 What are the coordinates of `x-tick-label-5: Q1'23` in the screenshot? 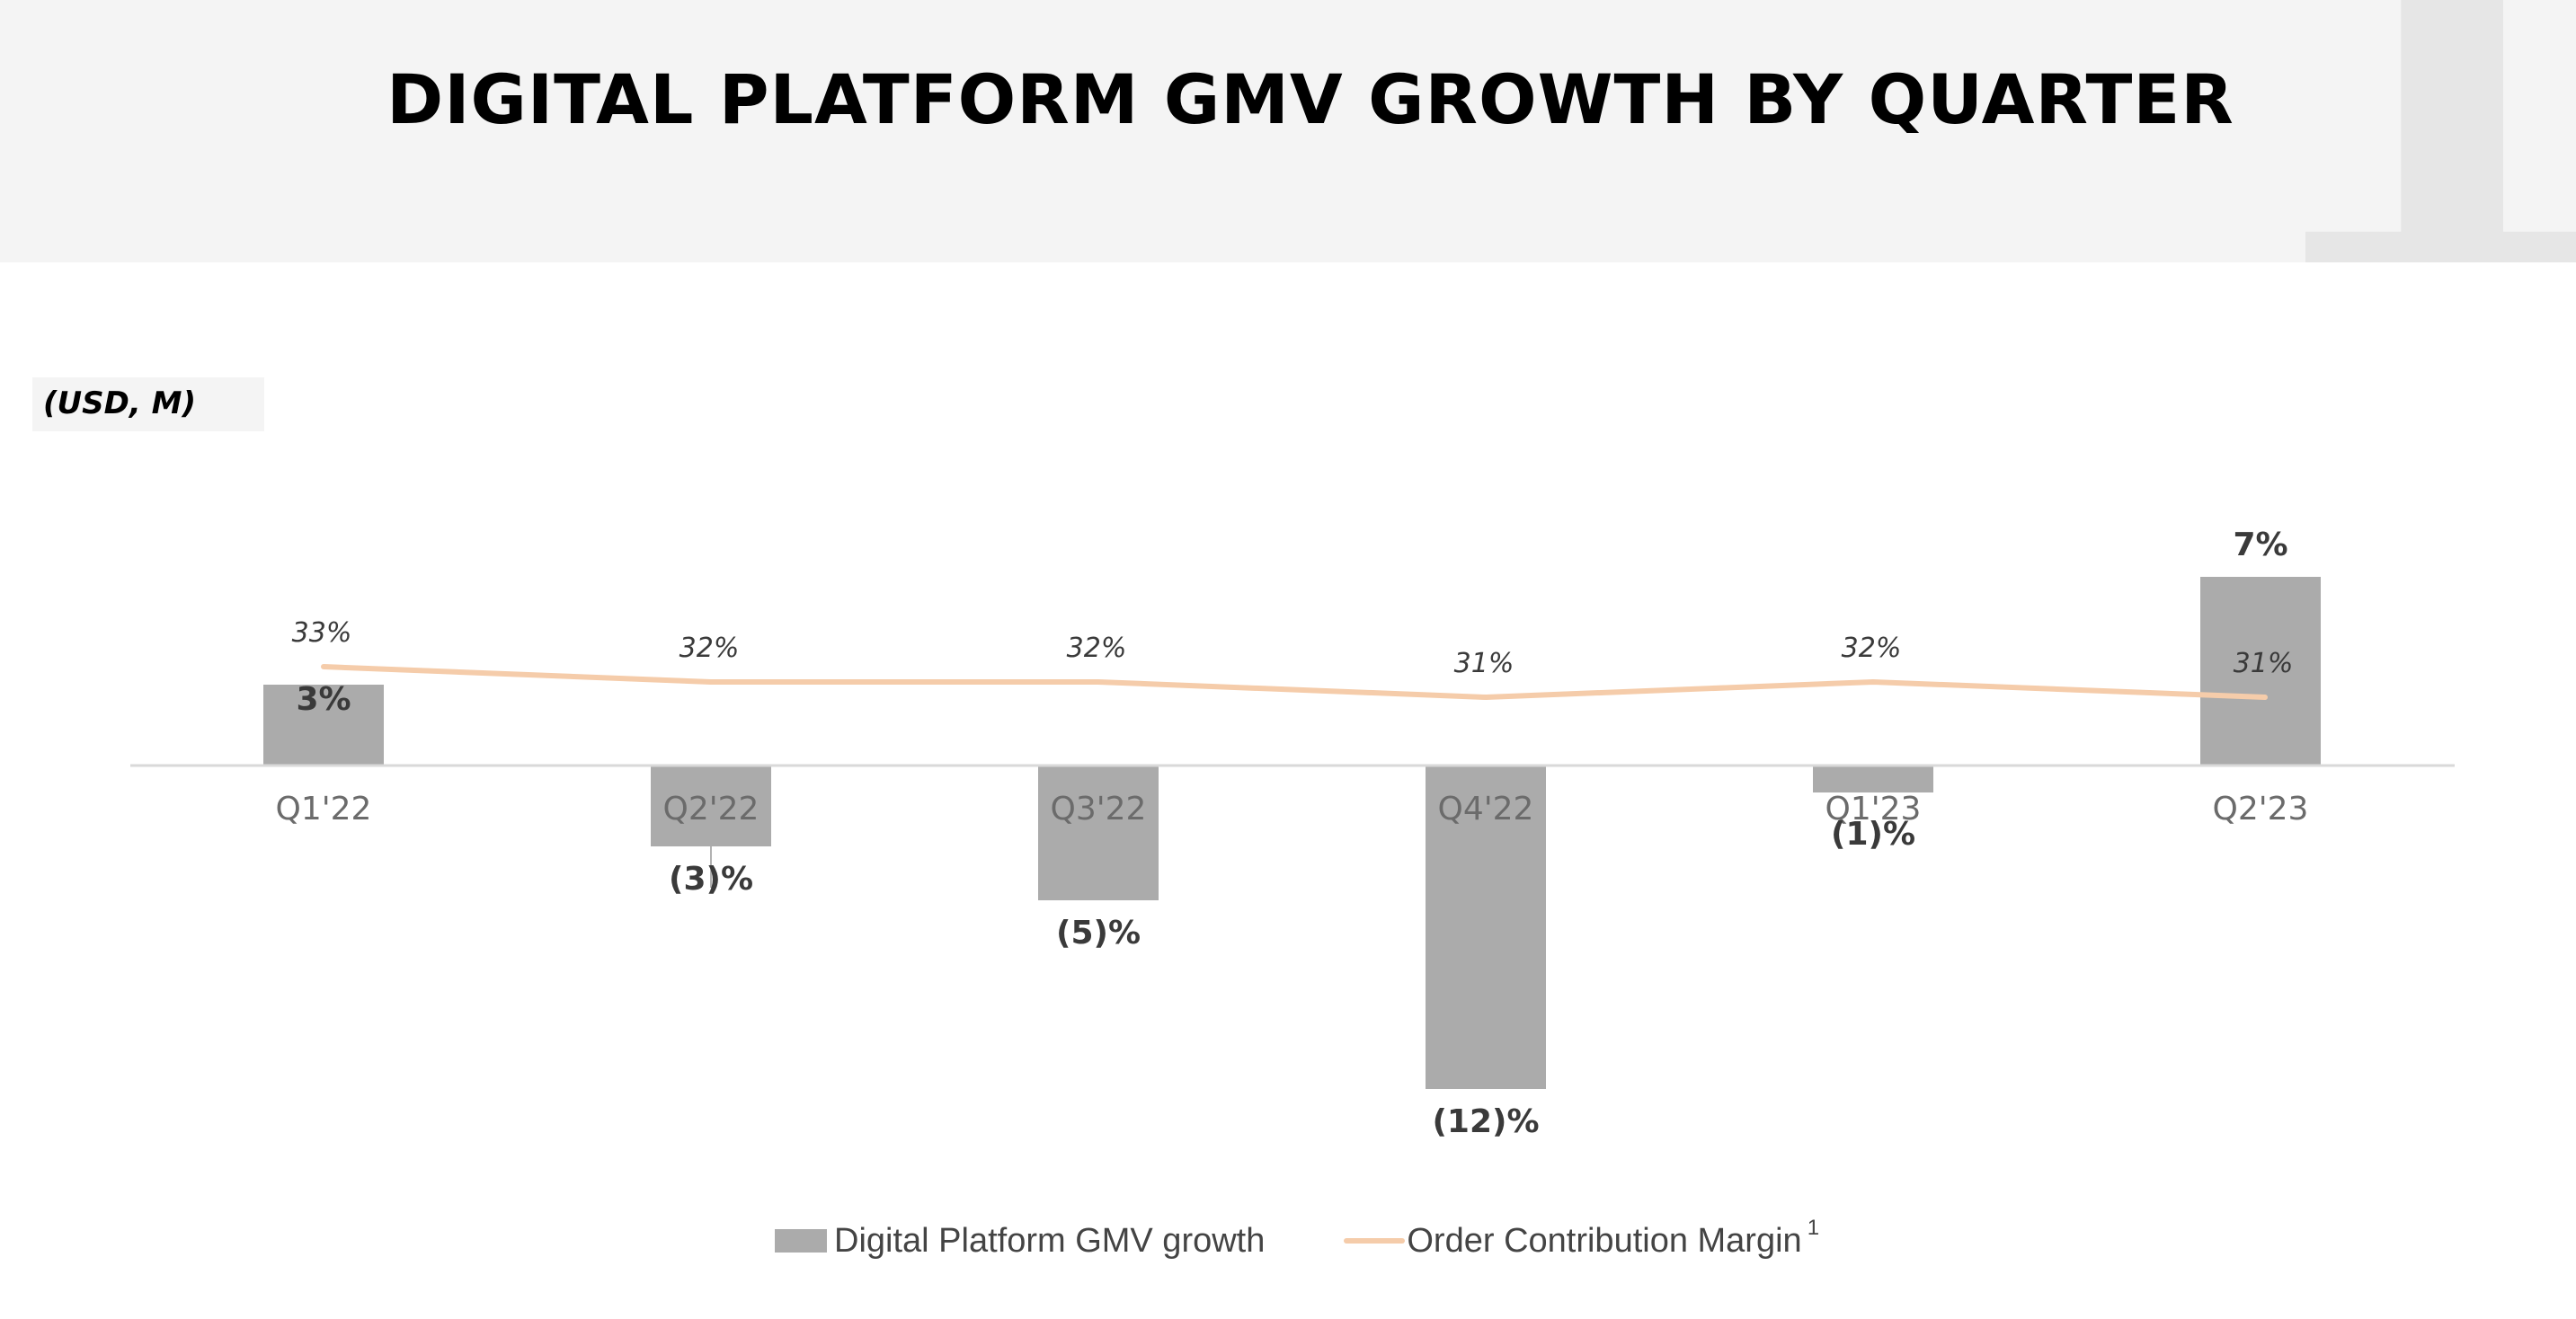 It's located at (1873, 809).